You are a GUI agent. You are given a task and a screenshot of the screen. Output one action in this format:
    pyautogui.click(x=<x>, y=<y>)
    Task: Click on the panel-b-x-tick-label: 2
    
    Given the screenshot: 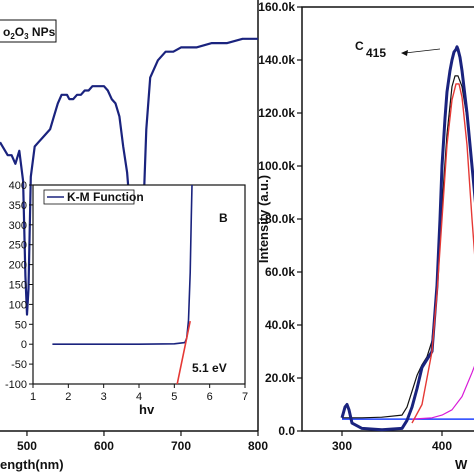 What is the action you would take?
    pyautogui.click(x=68, y=397)
    